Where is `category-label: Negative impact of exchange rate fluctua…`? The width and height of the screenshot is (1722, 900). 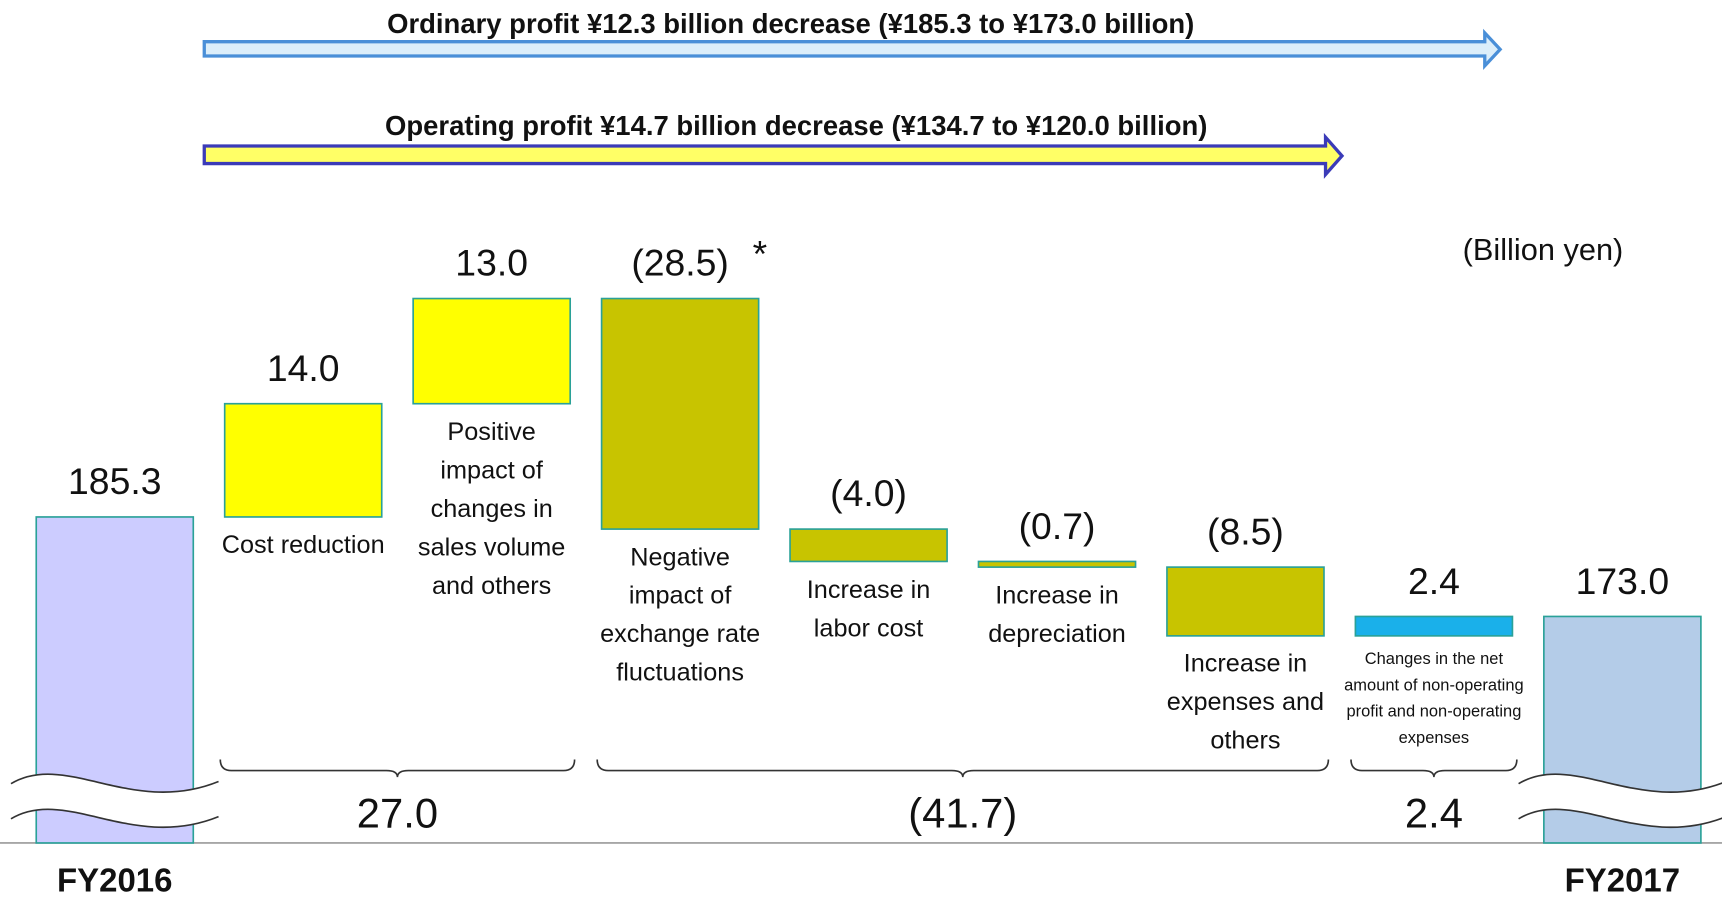
category-label: Negative impact of exchange rate fluctua… is located at coordinates (680, 614).